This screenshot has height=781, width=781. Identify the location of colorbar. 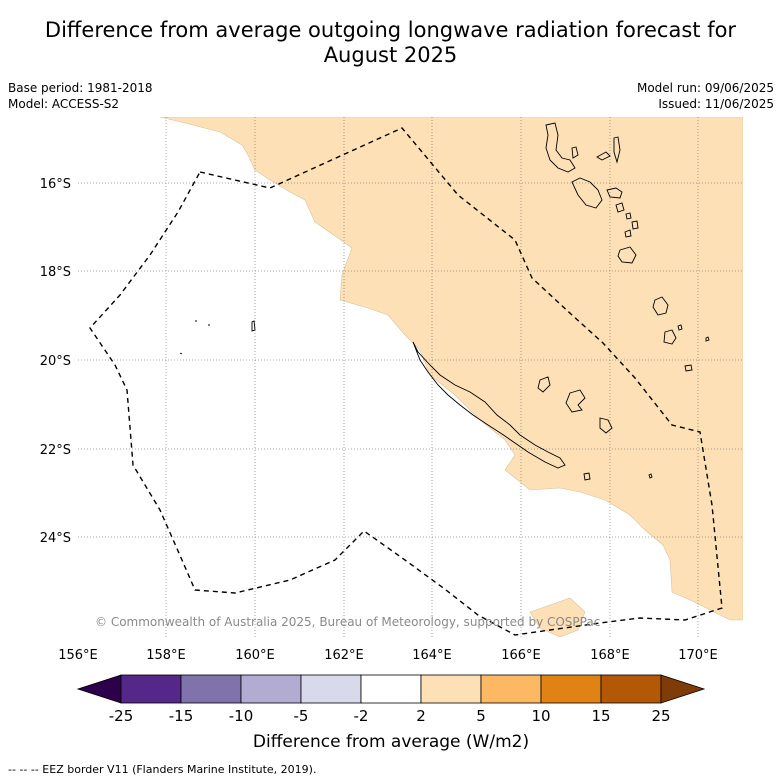
(391, 689).